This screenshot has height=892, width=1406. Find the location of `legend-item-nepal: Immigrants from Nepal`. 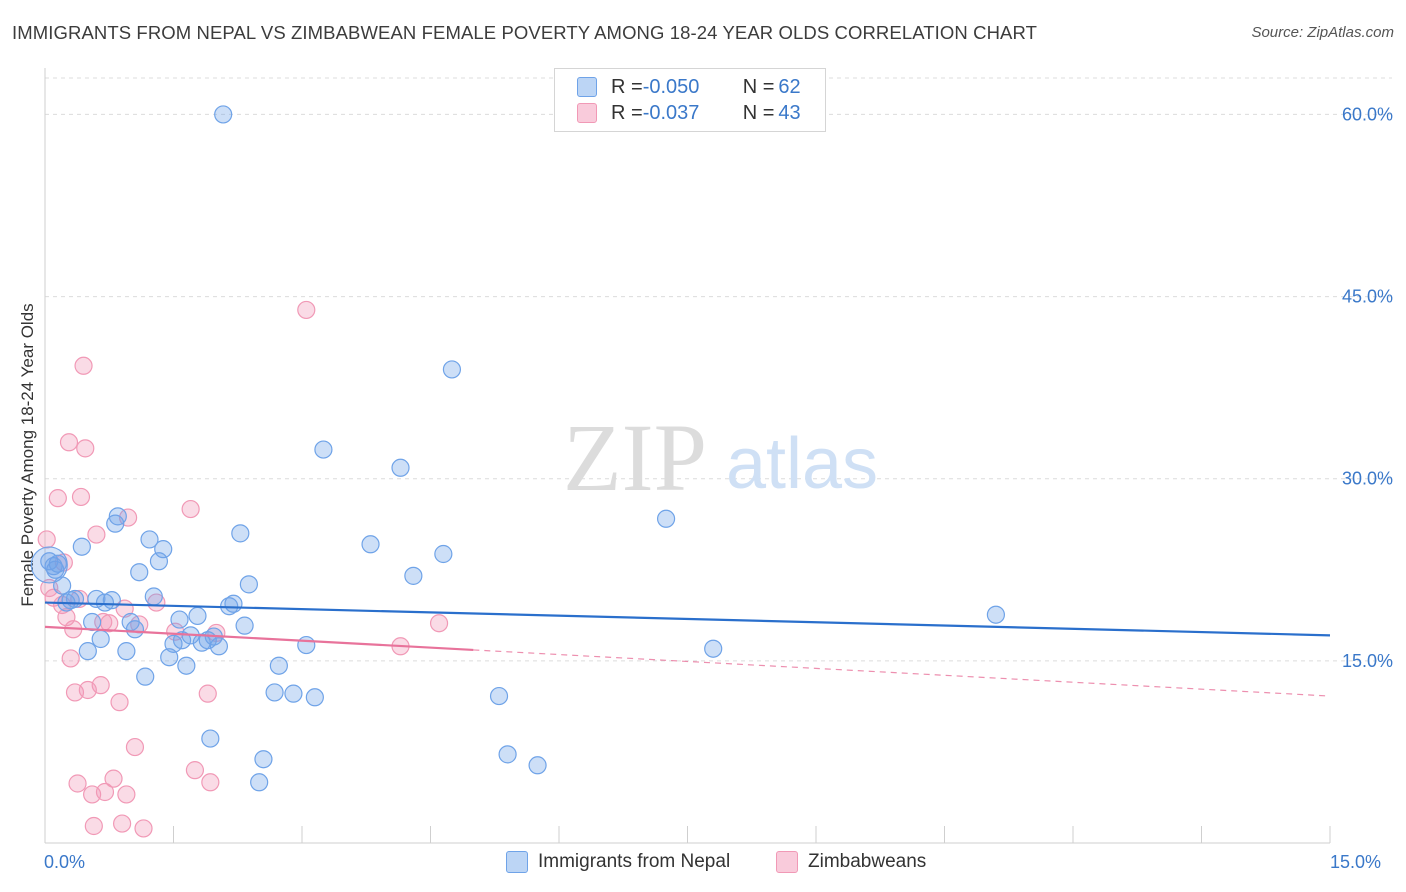

legend-item-nepal: Immigrants from Nepal is located at coordinates (618, 862).